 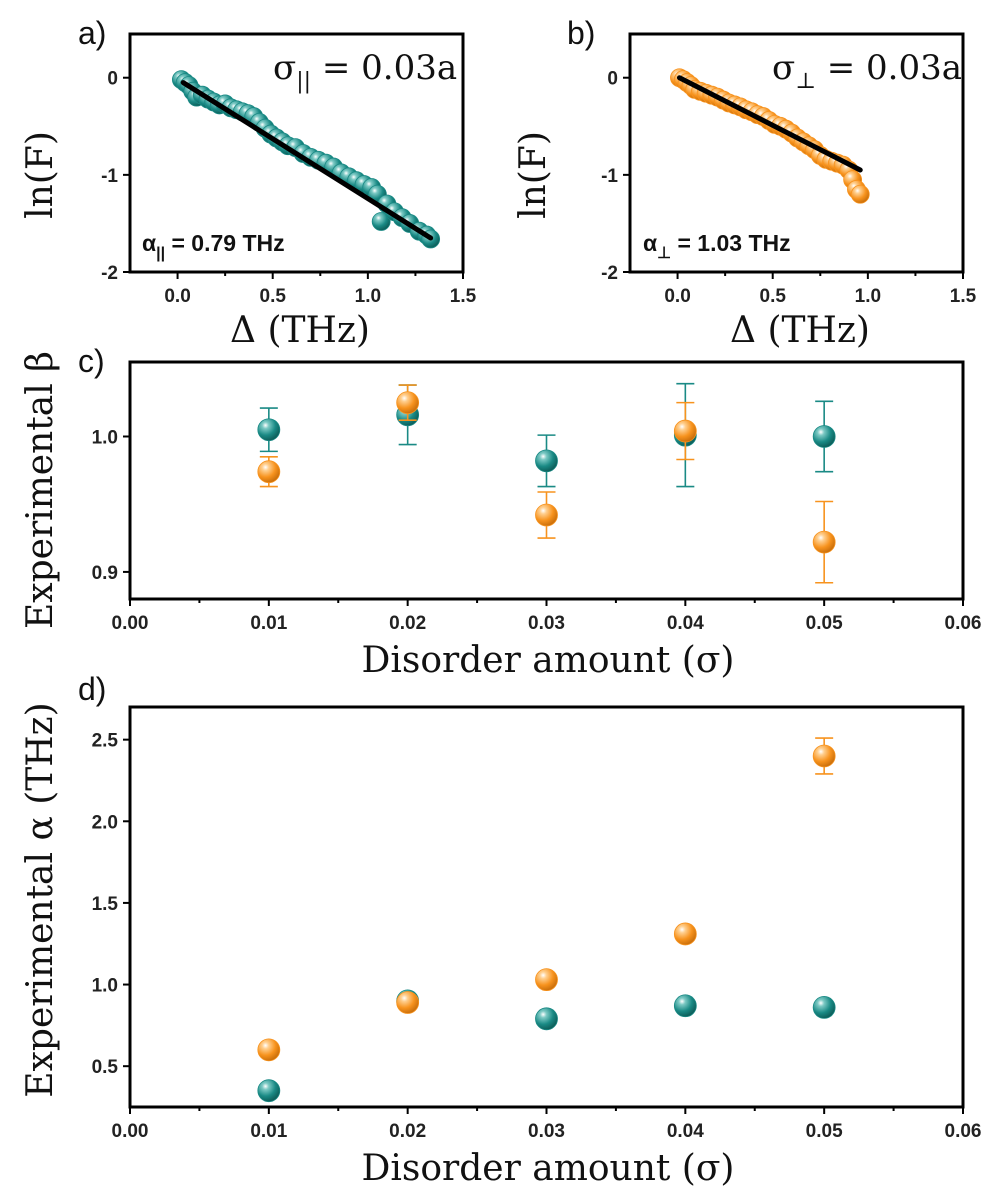 I want to click on y-tick-label-a: 0, so click(x=112, y=79).